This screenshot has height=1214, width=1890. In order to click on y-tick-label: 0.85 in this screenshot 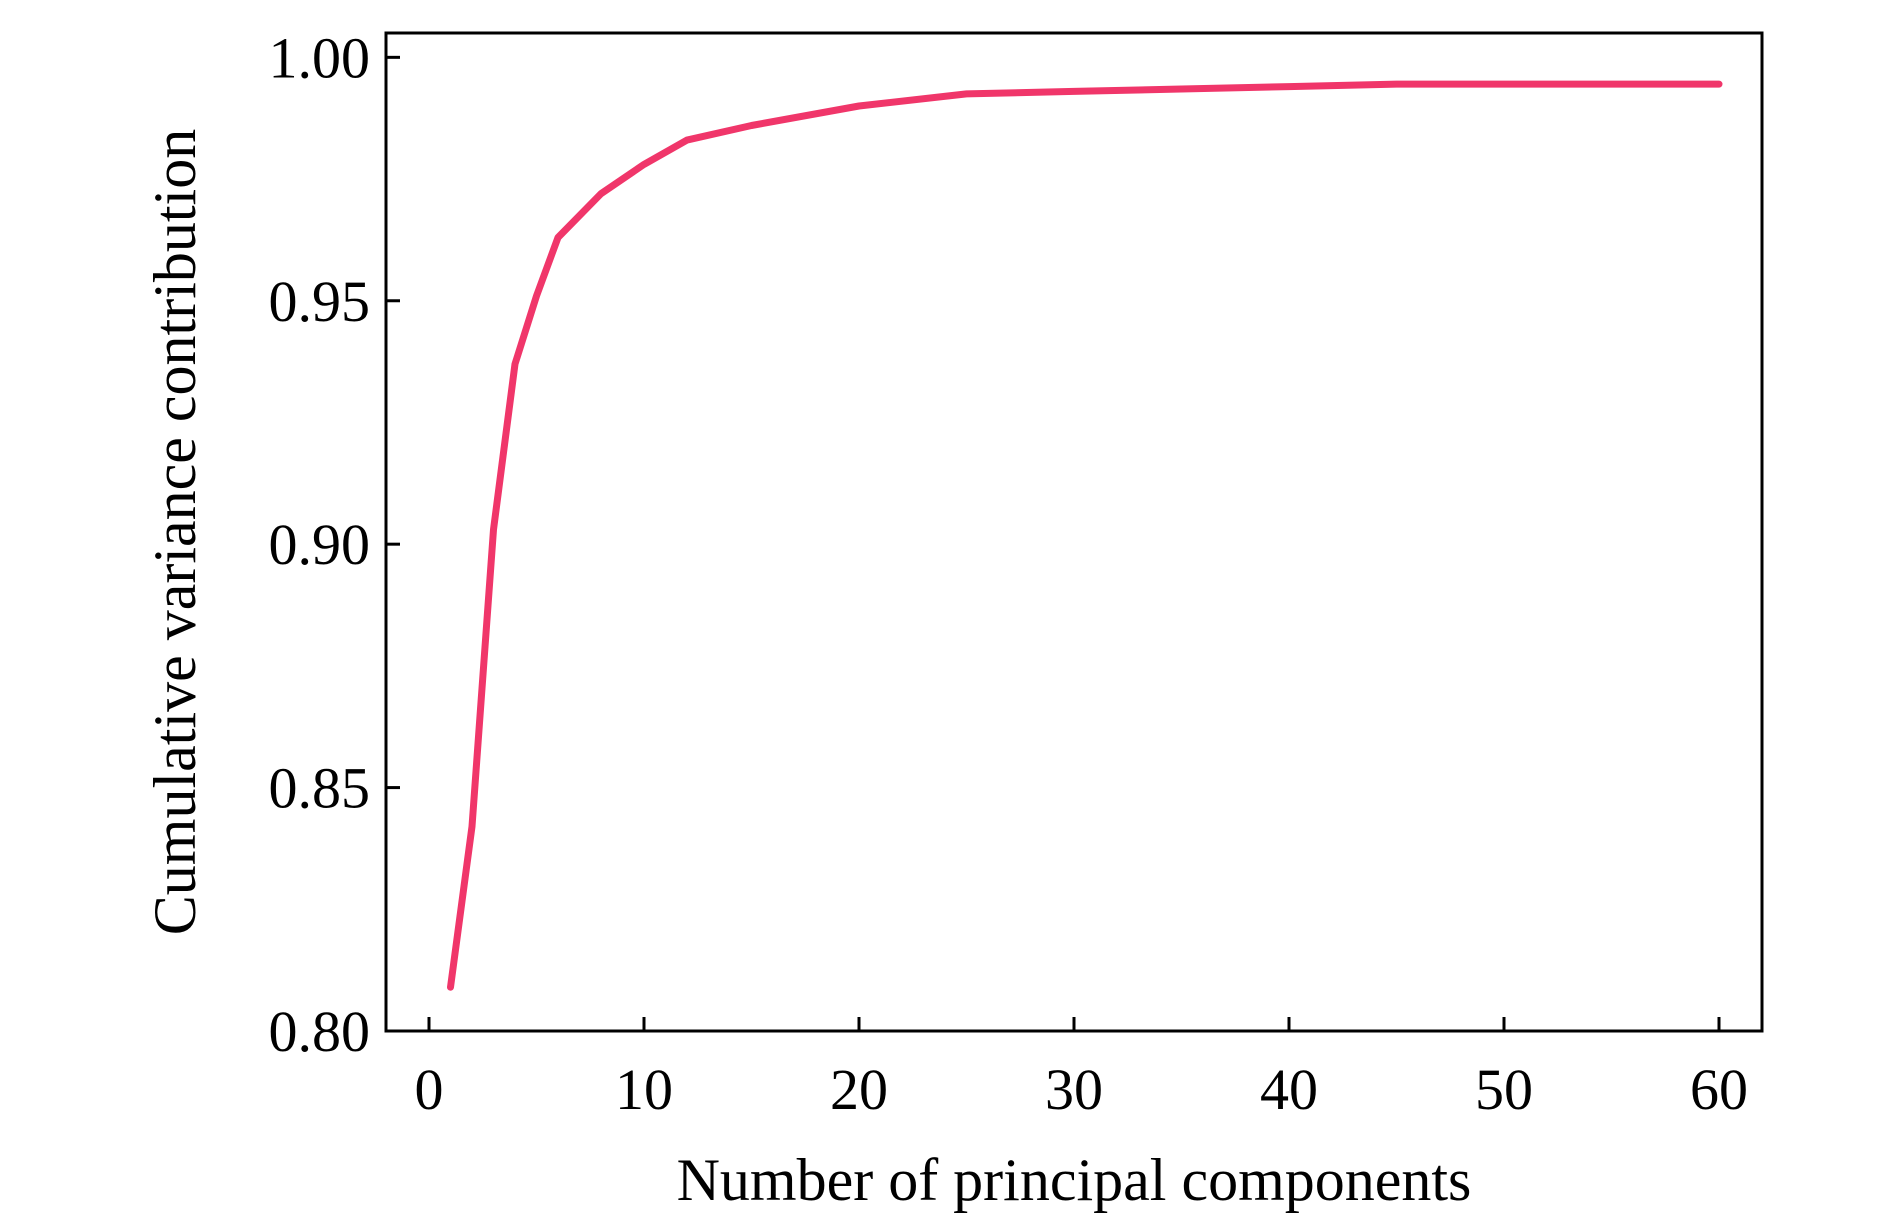, I will do `click(320, 788)`.